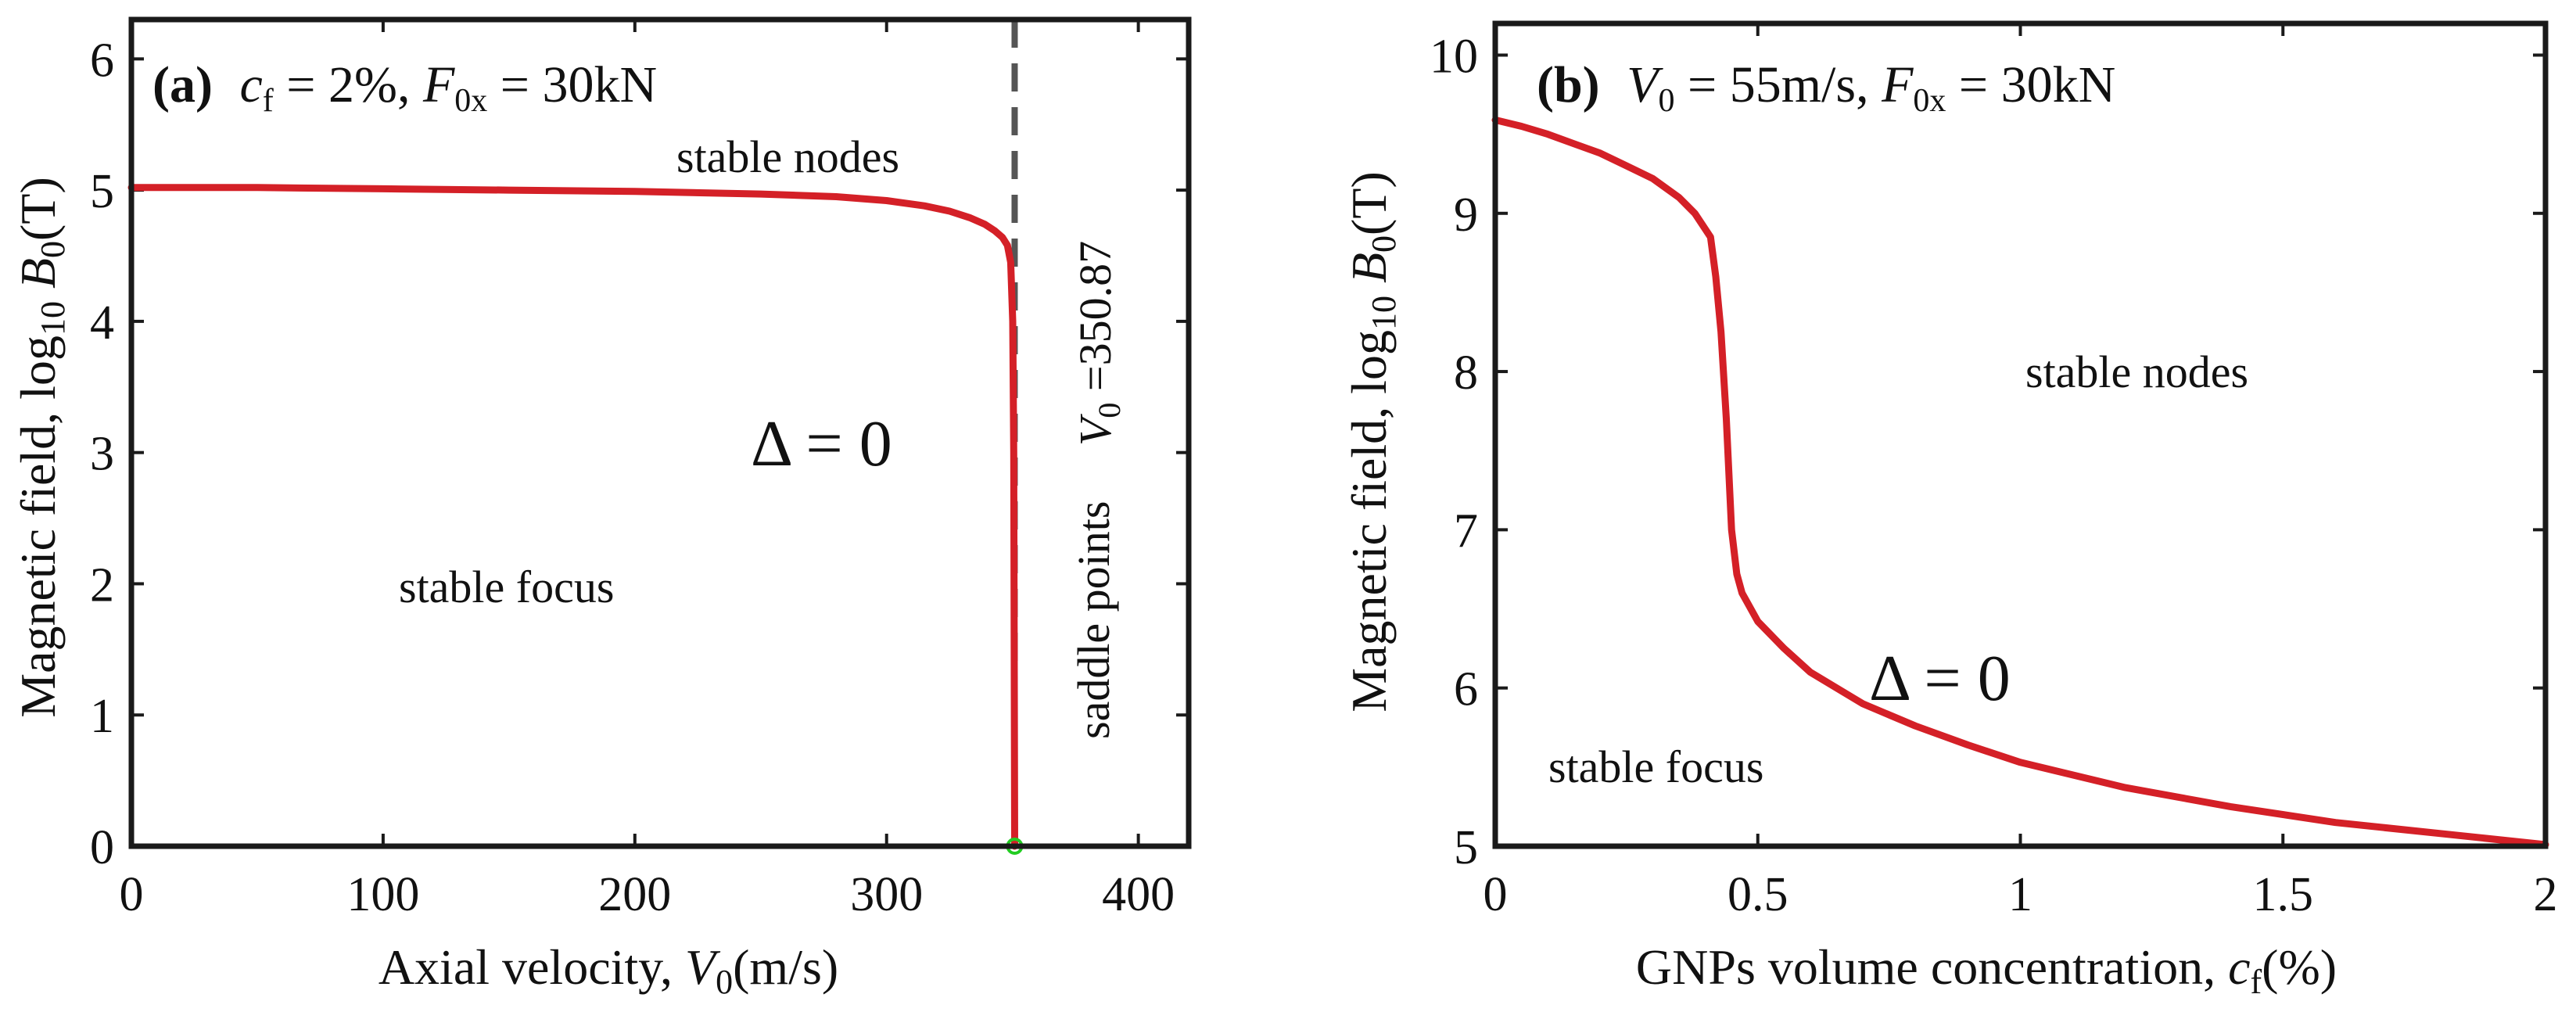 Image resolution: width=2576 pixels, height=1012 pixels. What do you see at coordinates (102, 454) in the screenshot?
I see `panel-a-y-tick-label: 3` at bounding box center [102, 454].